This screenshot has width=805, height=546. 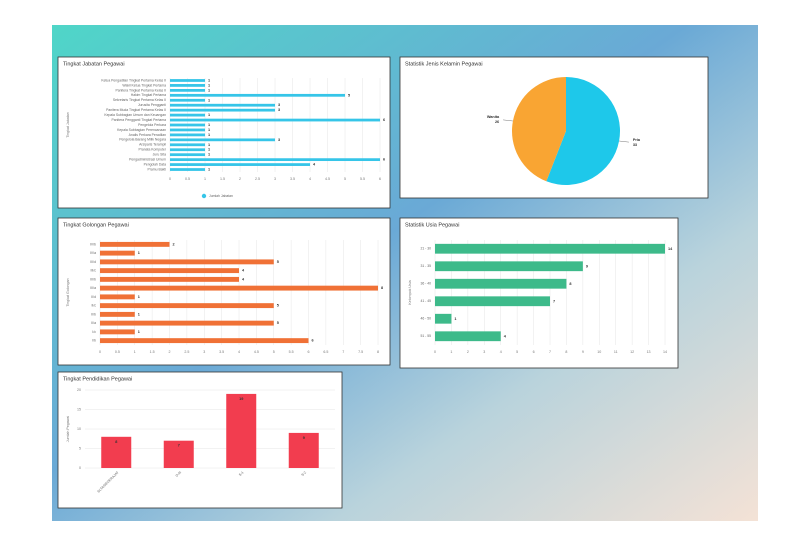 I want to click on value-label: 3, so click(x=279, y=110).